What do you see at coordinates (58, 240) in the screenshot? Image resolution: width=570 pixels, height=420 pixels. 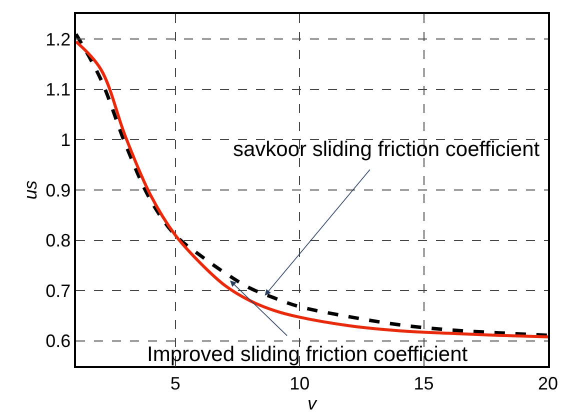 I see `y-tick-label: 0.8` at bounding box center [58, 240].